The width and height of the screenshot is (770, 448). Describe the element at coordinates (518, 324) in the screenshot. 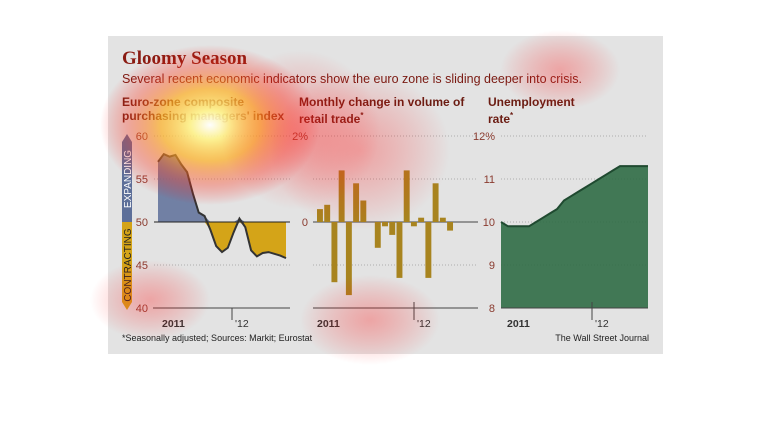

I see `unemployment-x-label-2011: 2011` at that location.